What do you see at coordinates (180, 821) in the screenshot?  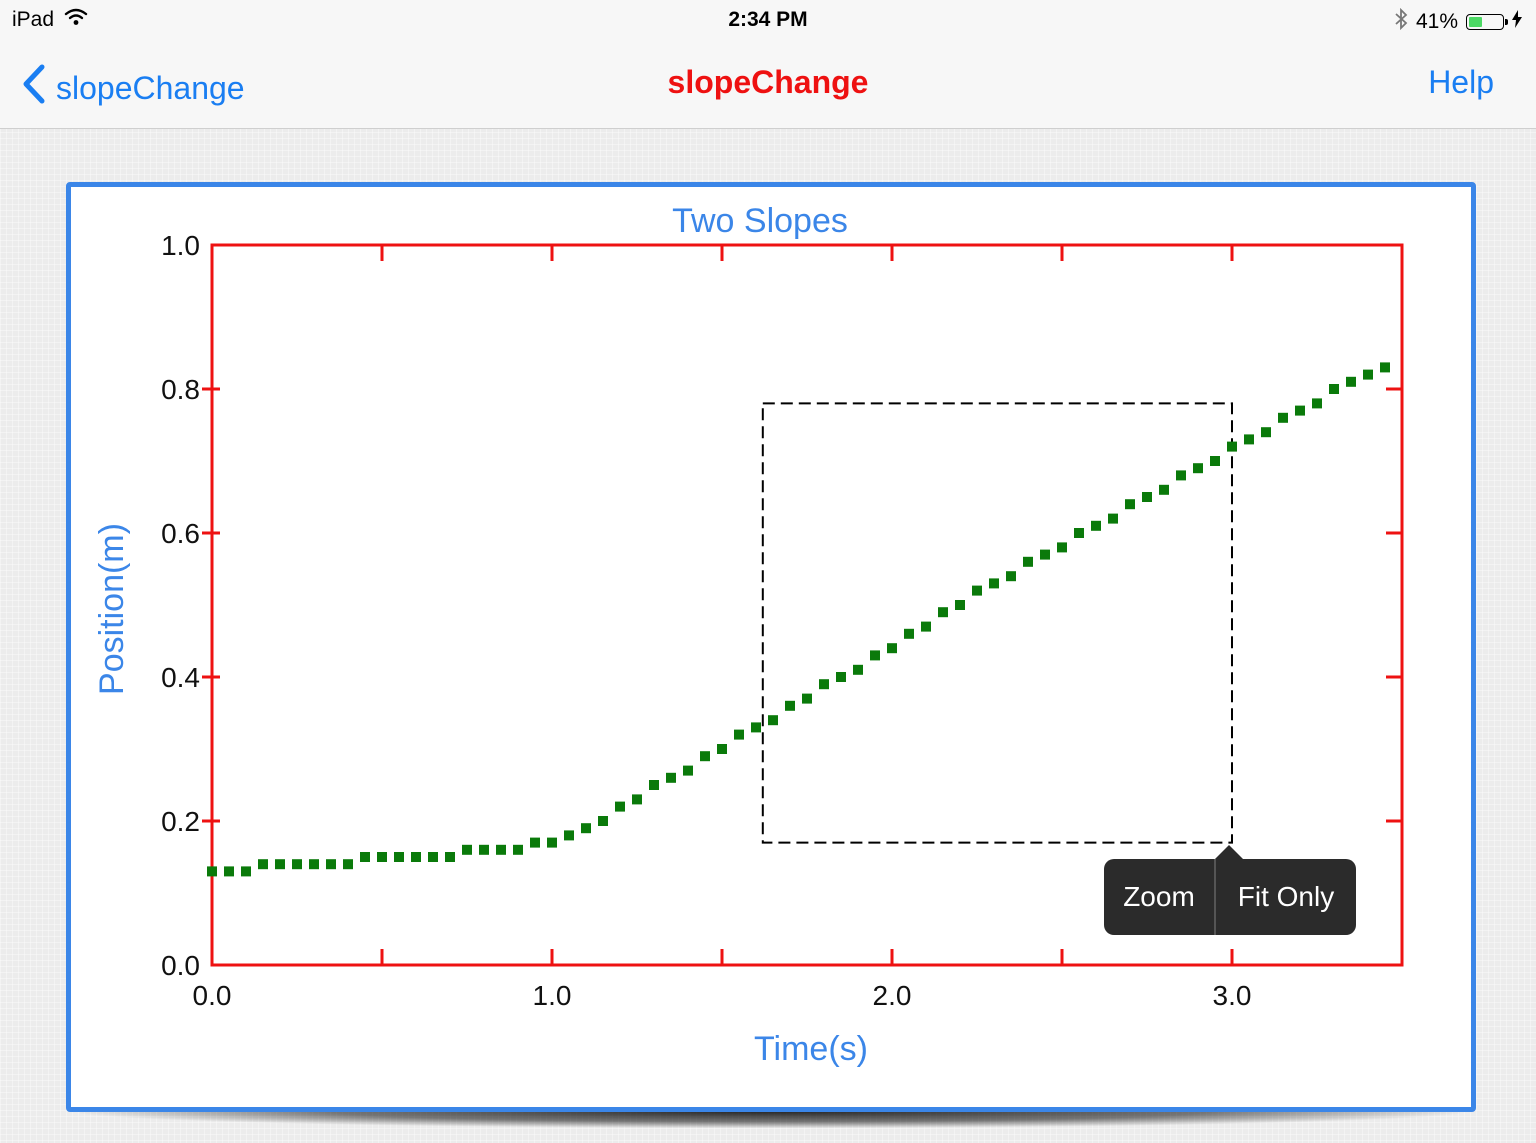 I see `y-tick-label: 0.2` at bounding box center [180, 821].